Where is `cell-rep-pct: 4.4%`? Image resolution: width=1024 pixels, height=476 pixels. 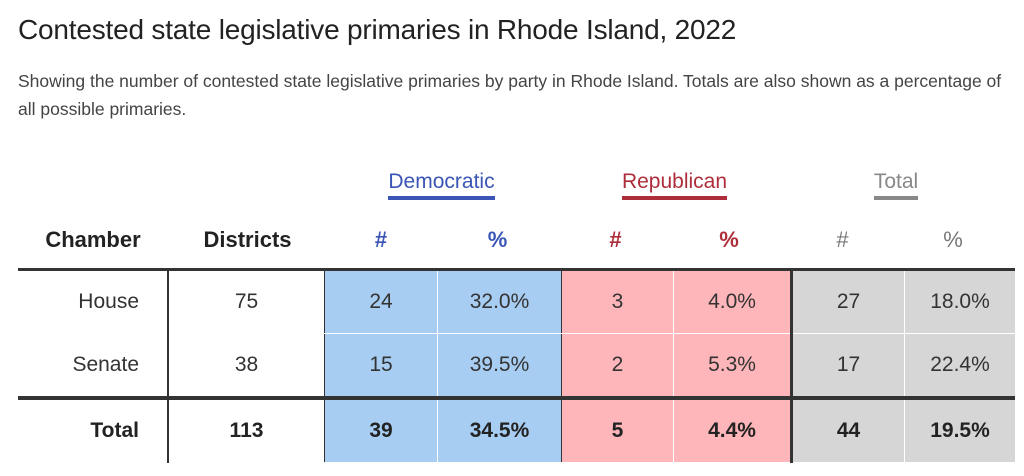
cell-rep-pct: 4.4% is located at coordinates (733, 429).